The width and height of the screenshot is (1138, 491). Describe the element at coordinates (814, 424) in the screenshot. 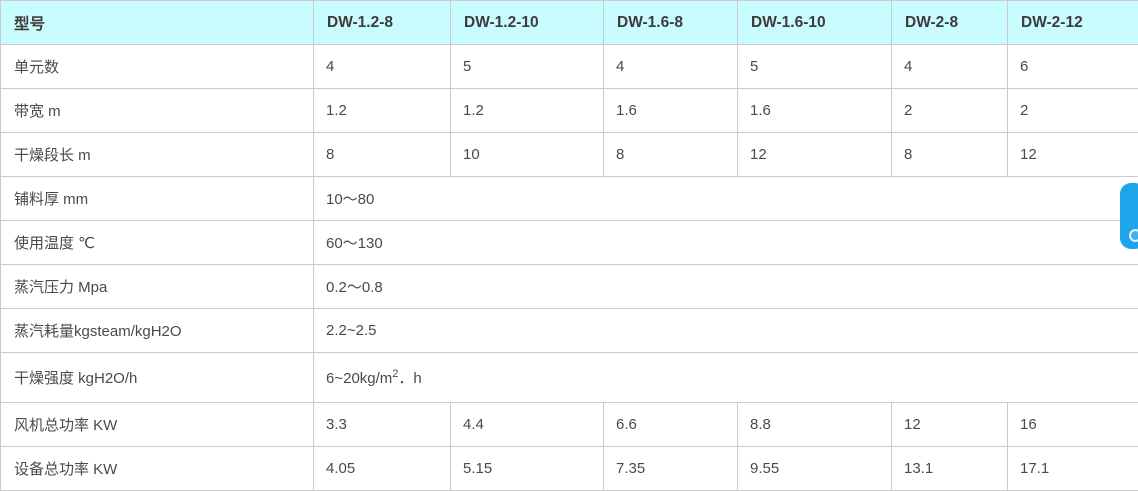

I see `cell-value: 8.8` at that location.